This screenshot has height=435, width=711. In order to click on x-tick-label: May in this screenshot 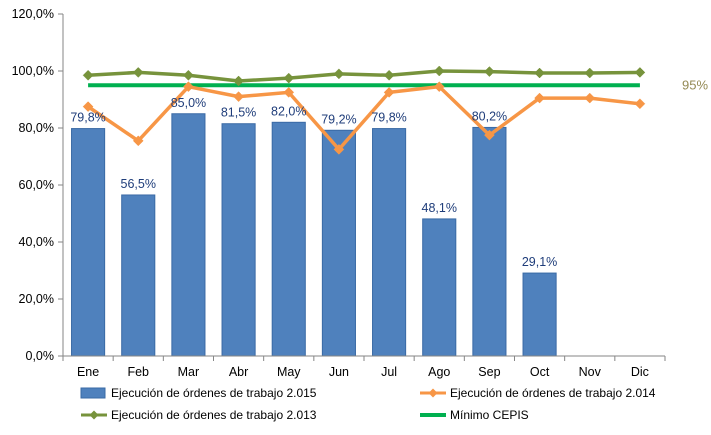, I will do `click(289, 372)`.